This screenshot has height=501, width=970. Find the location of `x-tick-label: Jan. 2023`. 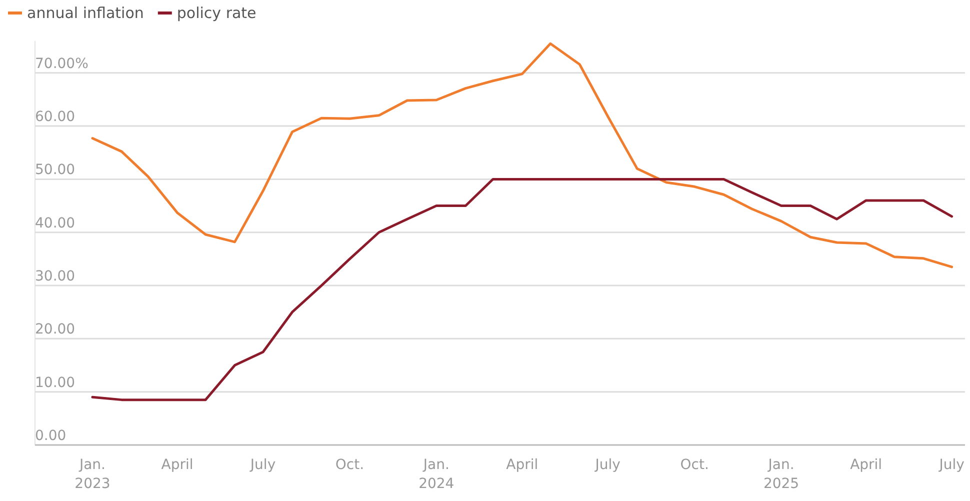

x-tick-label: Jan. 2023 is located at coordinates (92, 474).